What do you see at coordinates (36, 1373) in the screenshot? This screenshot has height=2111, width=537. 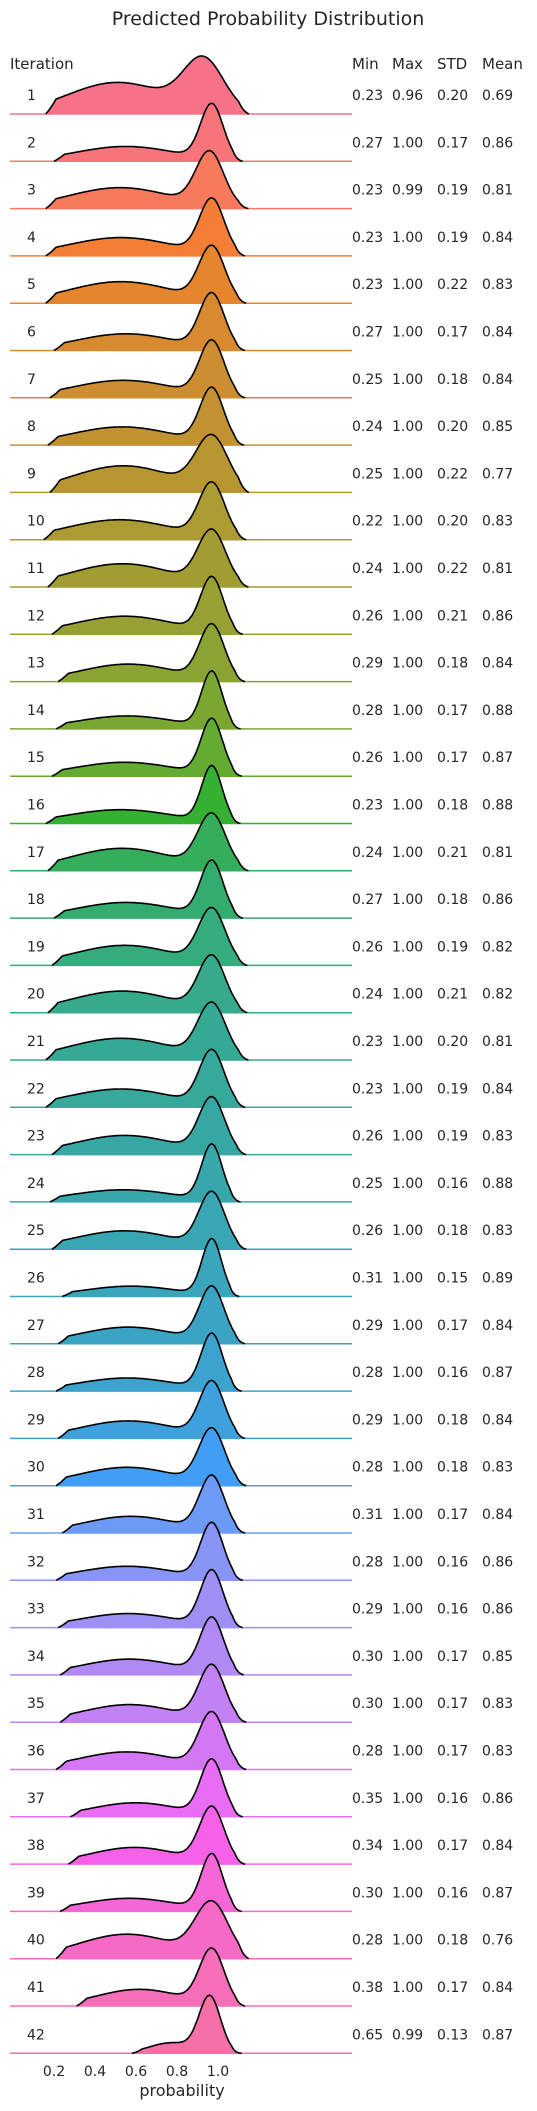 I see `iteration-label: 28` at bounding box center [36, 1373].